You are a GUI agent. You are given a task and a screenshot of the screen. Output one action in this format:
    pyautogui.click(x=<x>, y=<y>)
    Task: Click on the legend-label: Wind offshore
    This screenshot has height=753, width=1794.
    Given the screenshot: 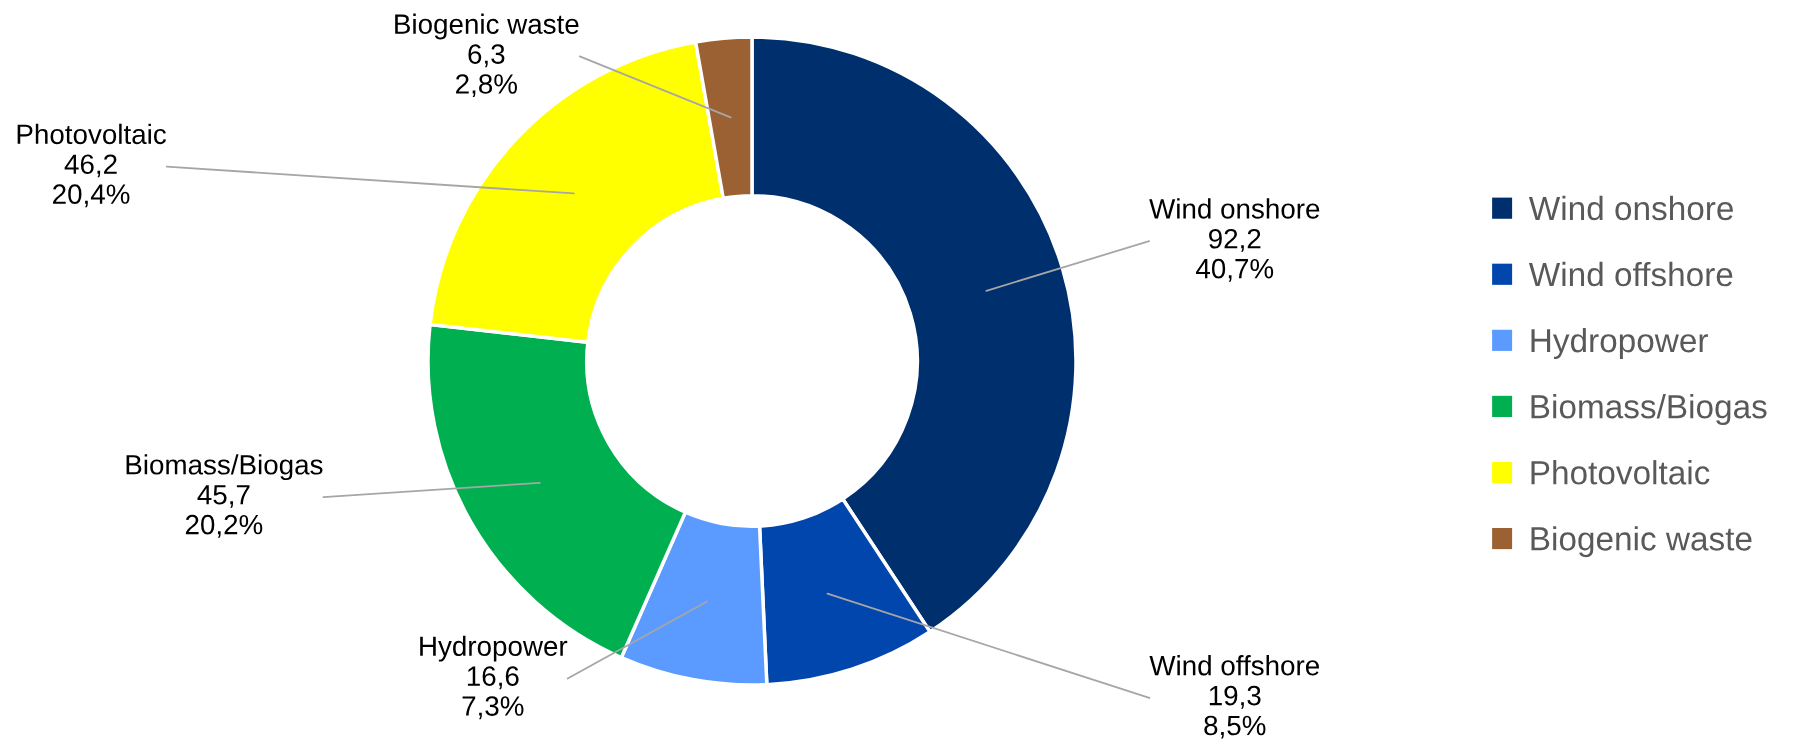 What is the action you would take?
    pyautogui.click(x=1630, y=274)
    